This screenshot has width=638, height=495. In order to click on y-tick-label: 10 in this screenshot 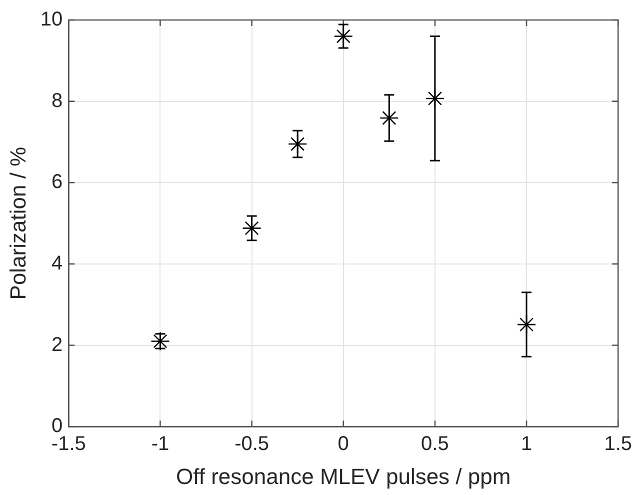, I will do `click(51, 19)`.